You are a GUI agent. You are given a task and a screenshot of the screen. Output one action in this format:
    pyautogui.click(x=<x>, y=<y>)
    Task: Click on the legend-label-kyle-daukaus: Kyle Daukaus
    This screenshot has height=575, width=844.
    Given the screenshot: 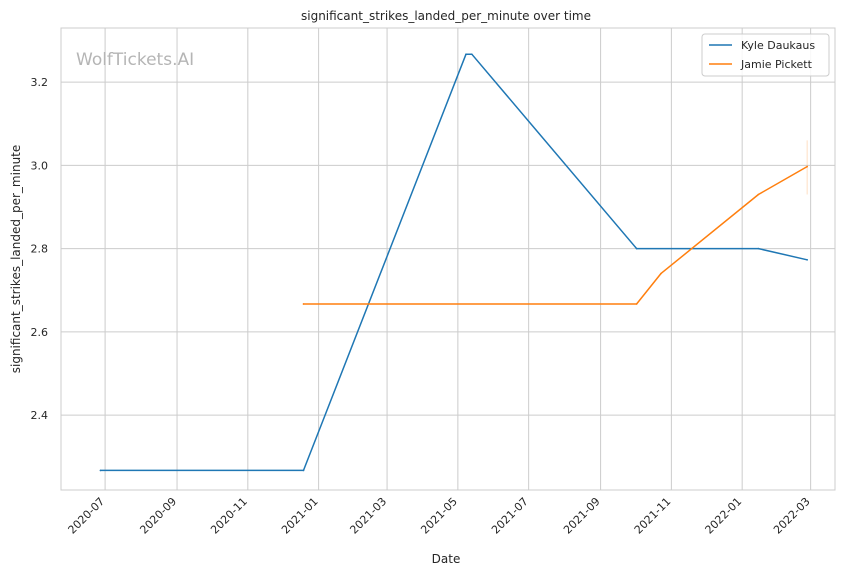 What is the action you would take?
    pyautogui.click(x=778, y=45)
    